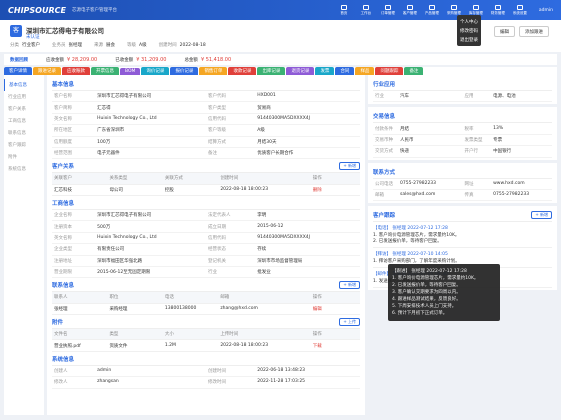  I want to click on side-item: 联系信息, so click(17, 133).